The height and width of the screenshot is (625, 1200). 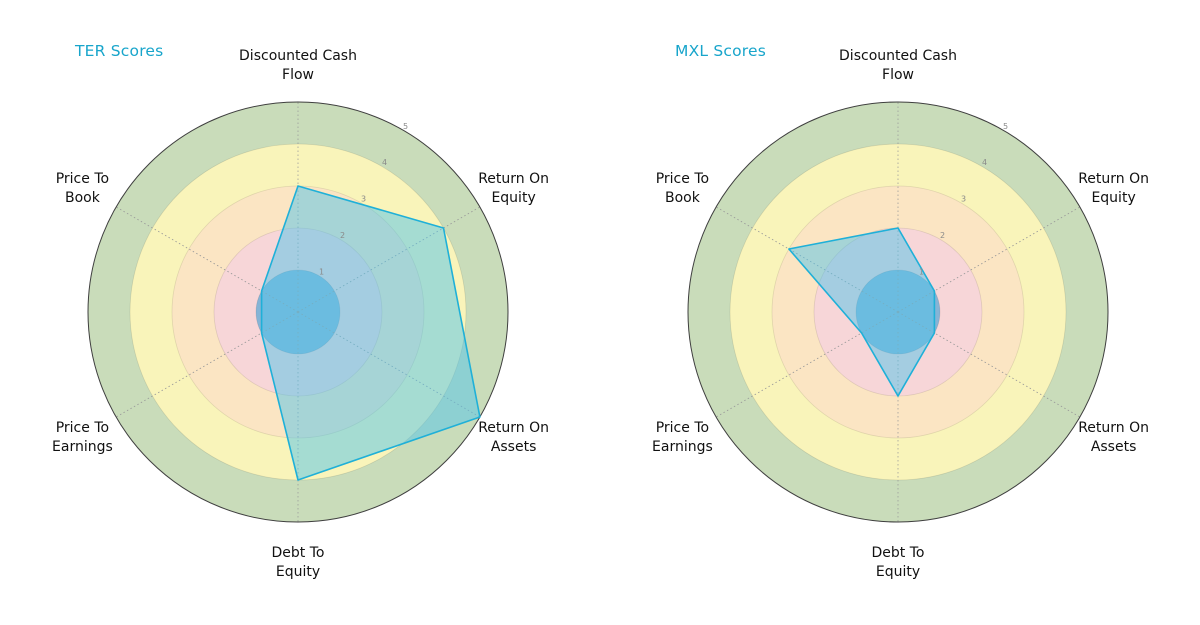 I want to click on radar-grid-circle, so click(x=898, y=312).